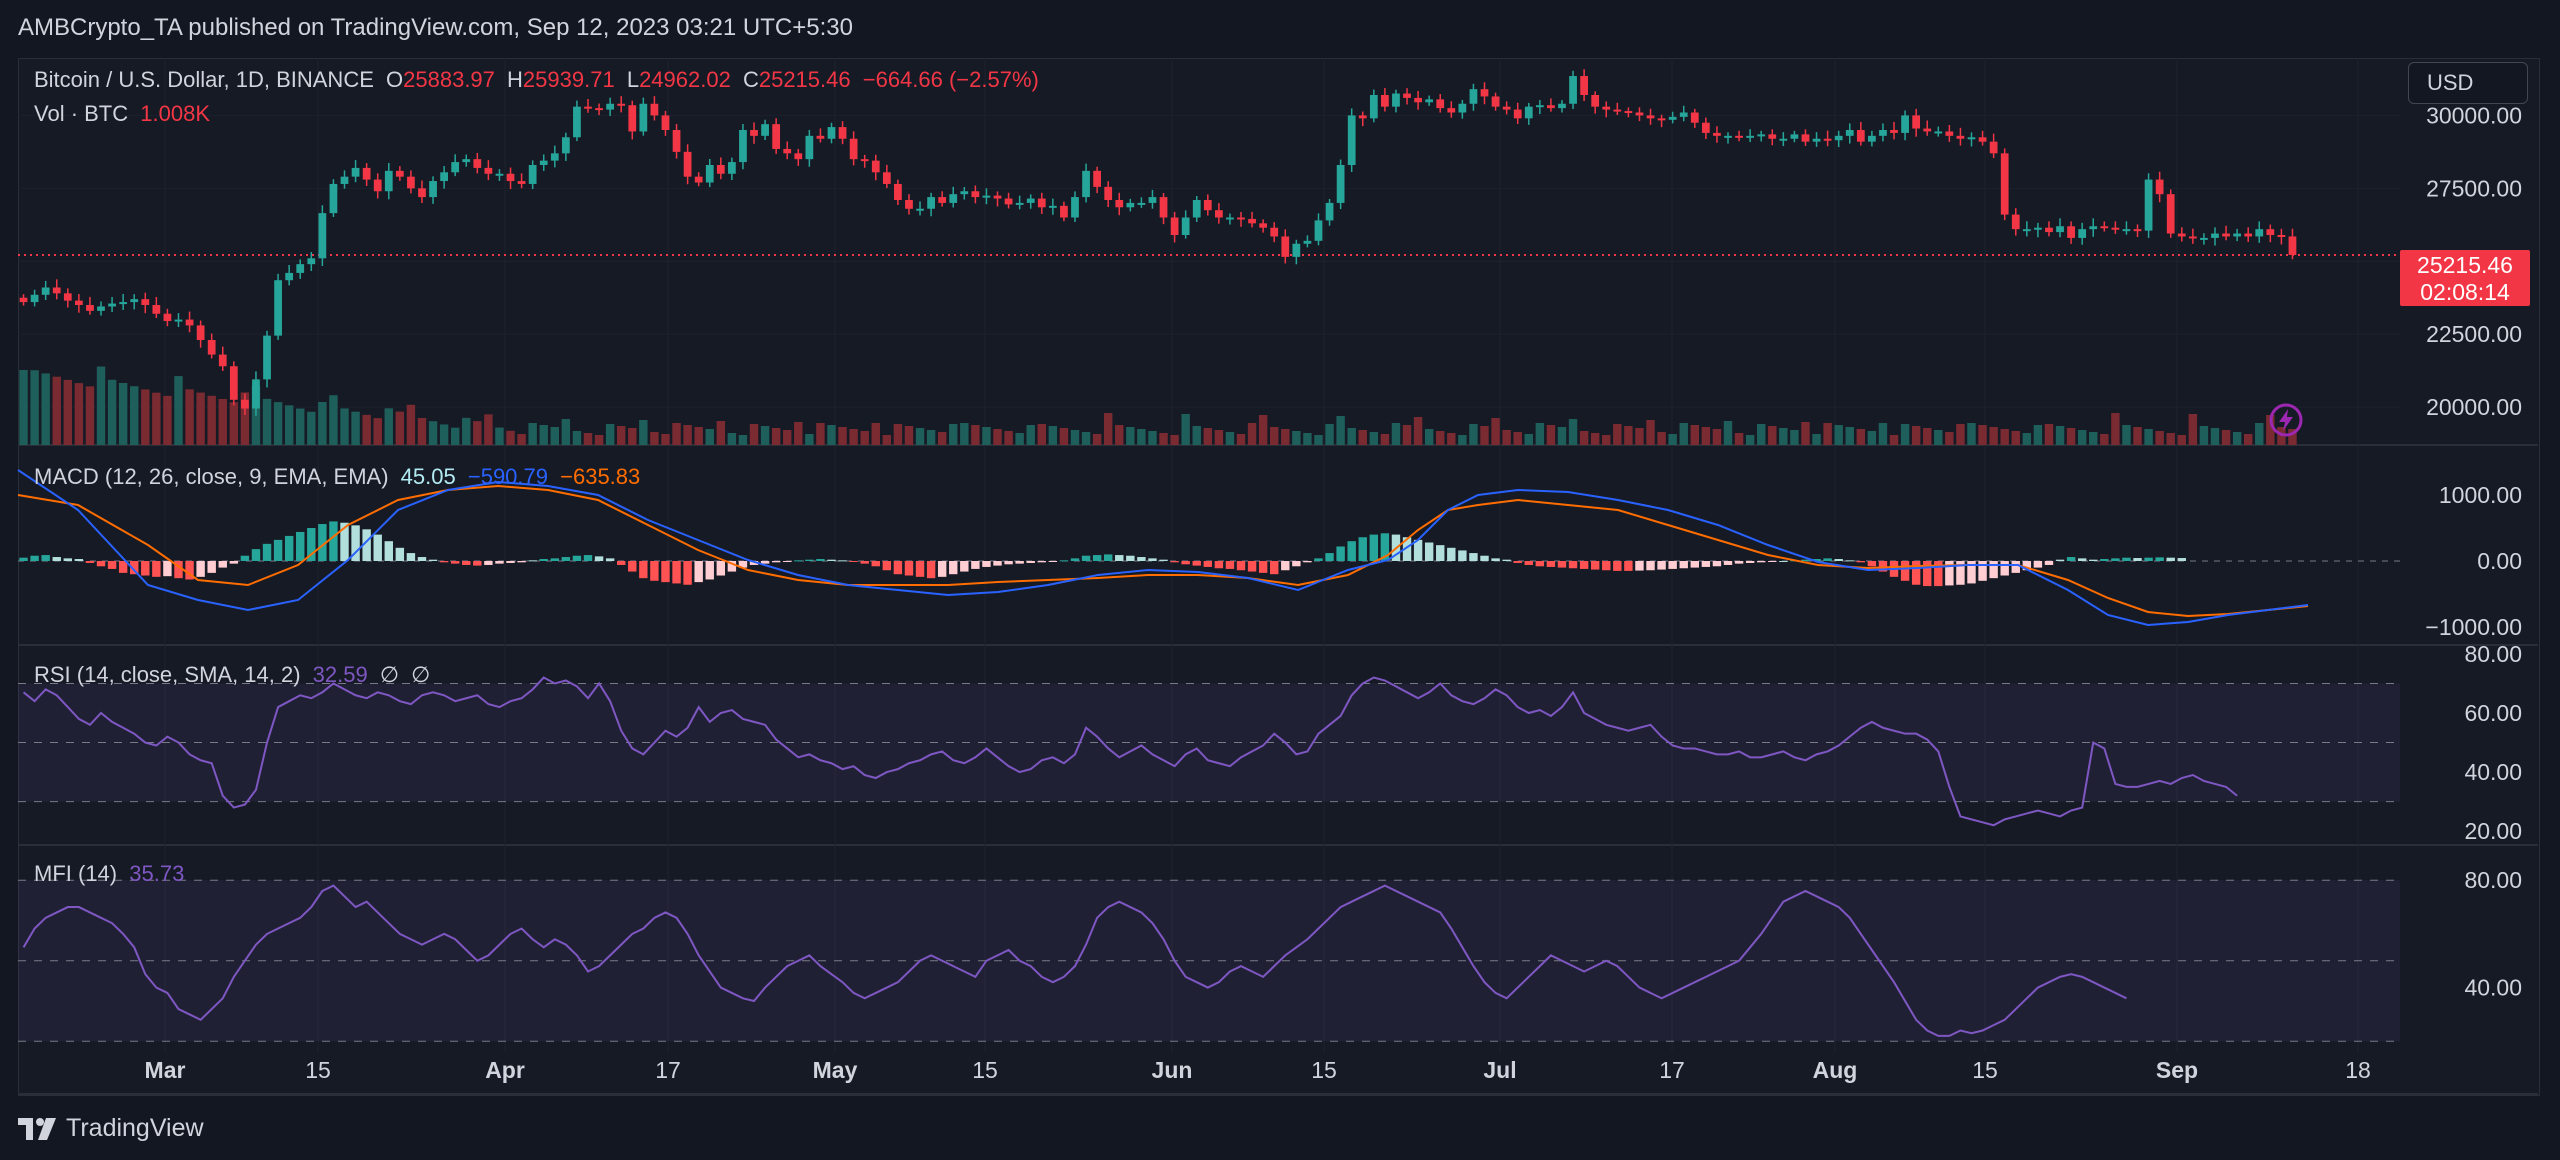  Describe the element at coordinates (167, 674) in the screenshot. I see `rsi-label: RSI (14, close, SMA, 14, 2)` at that location.